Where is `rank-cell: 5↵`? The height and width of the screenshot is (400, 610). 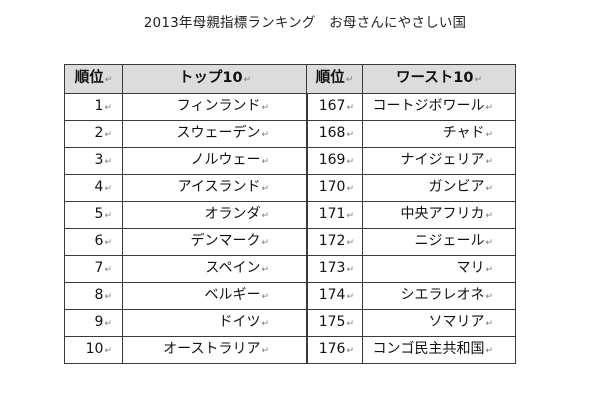 rank-cell: 5↵ is located at coordinates (93, 215).